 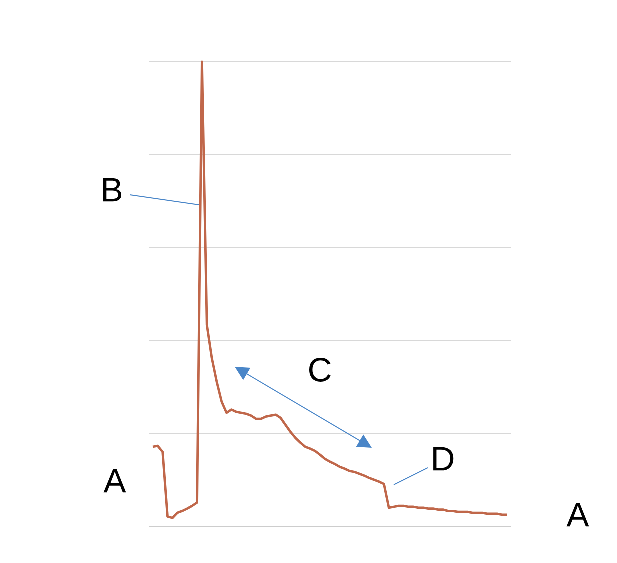 I want to click on annotation: D, so click(x=444, y=459).